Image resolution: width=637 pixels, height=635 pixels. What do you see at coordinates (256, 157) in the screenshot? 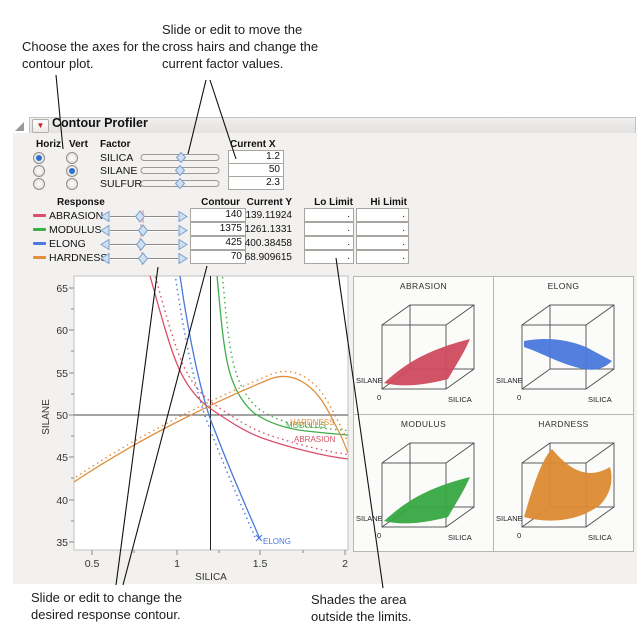
I see `silica-current-x-input` at bounding box center [256, 157].